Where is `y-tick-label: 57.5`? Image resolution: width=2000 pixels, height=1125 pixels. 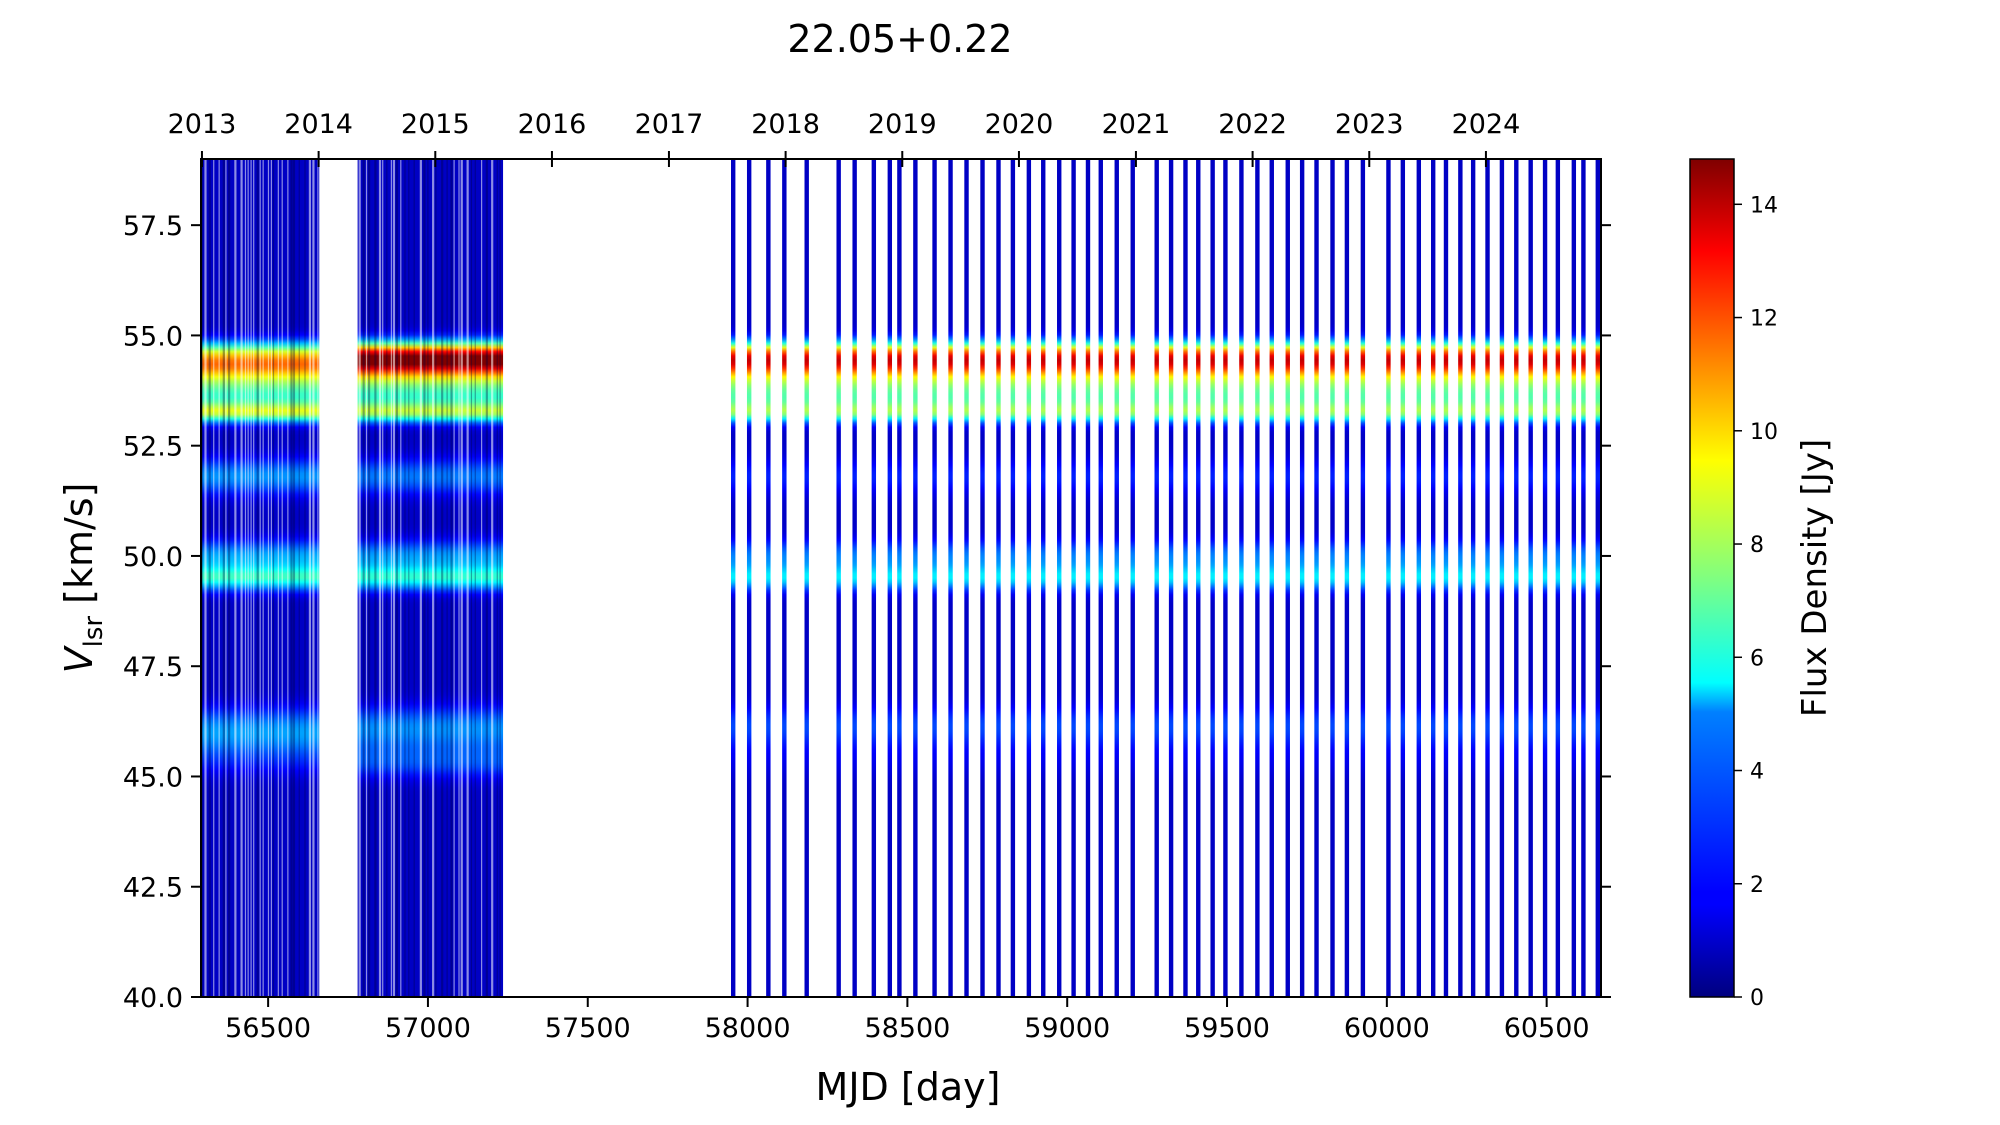
y-tick-label: 57.5 is located at coordinates (153, 226).